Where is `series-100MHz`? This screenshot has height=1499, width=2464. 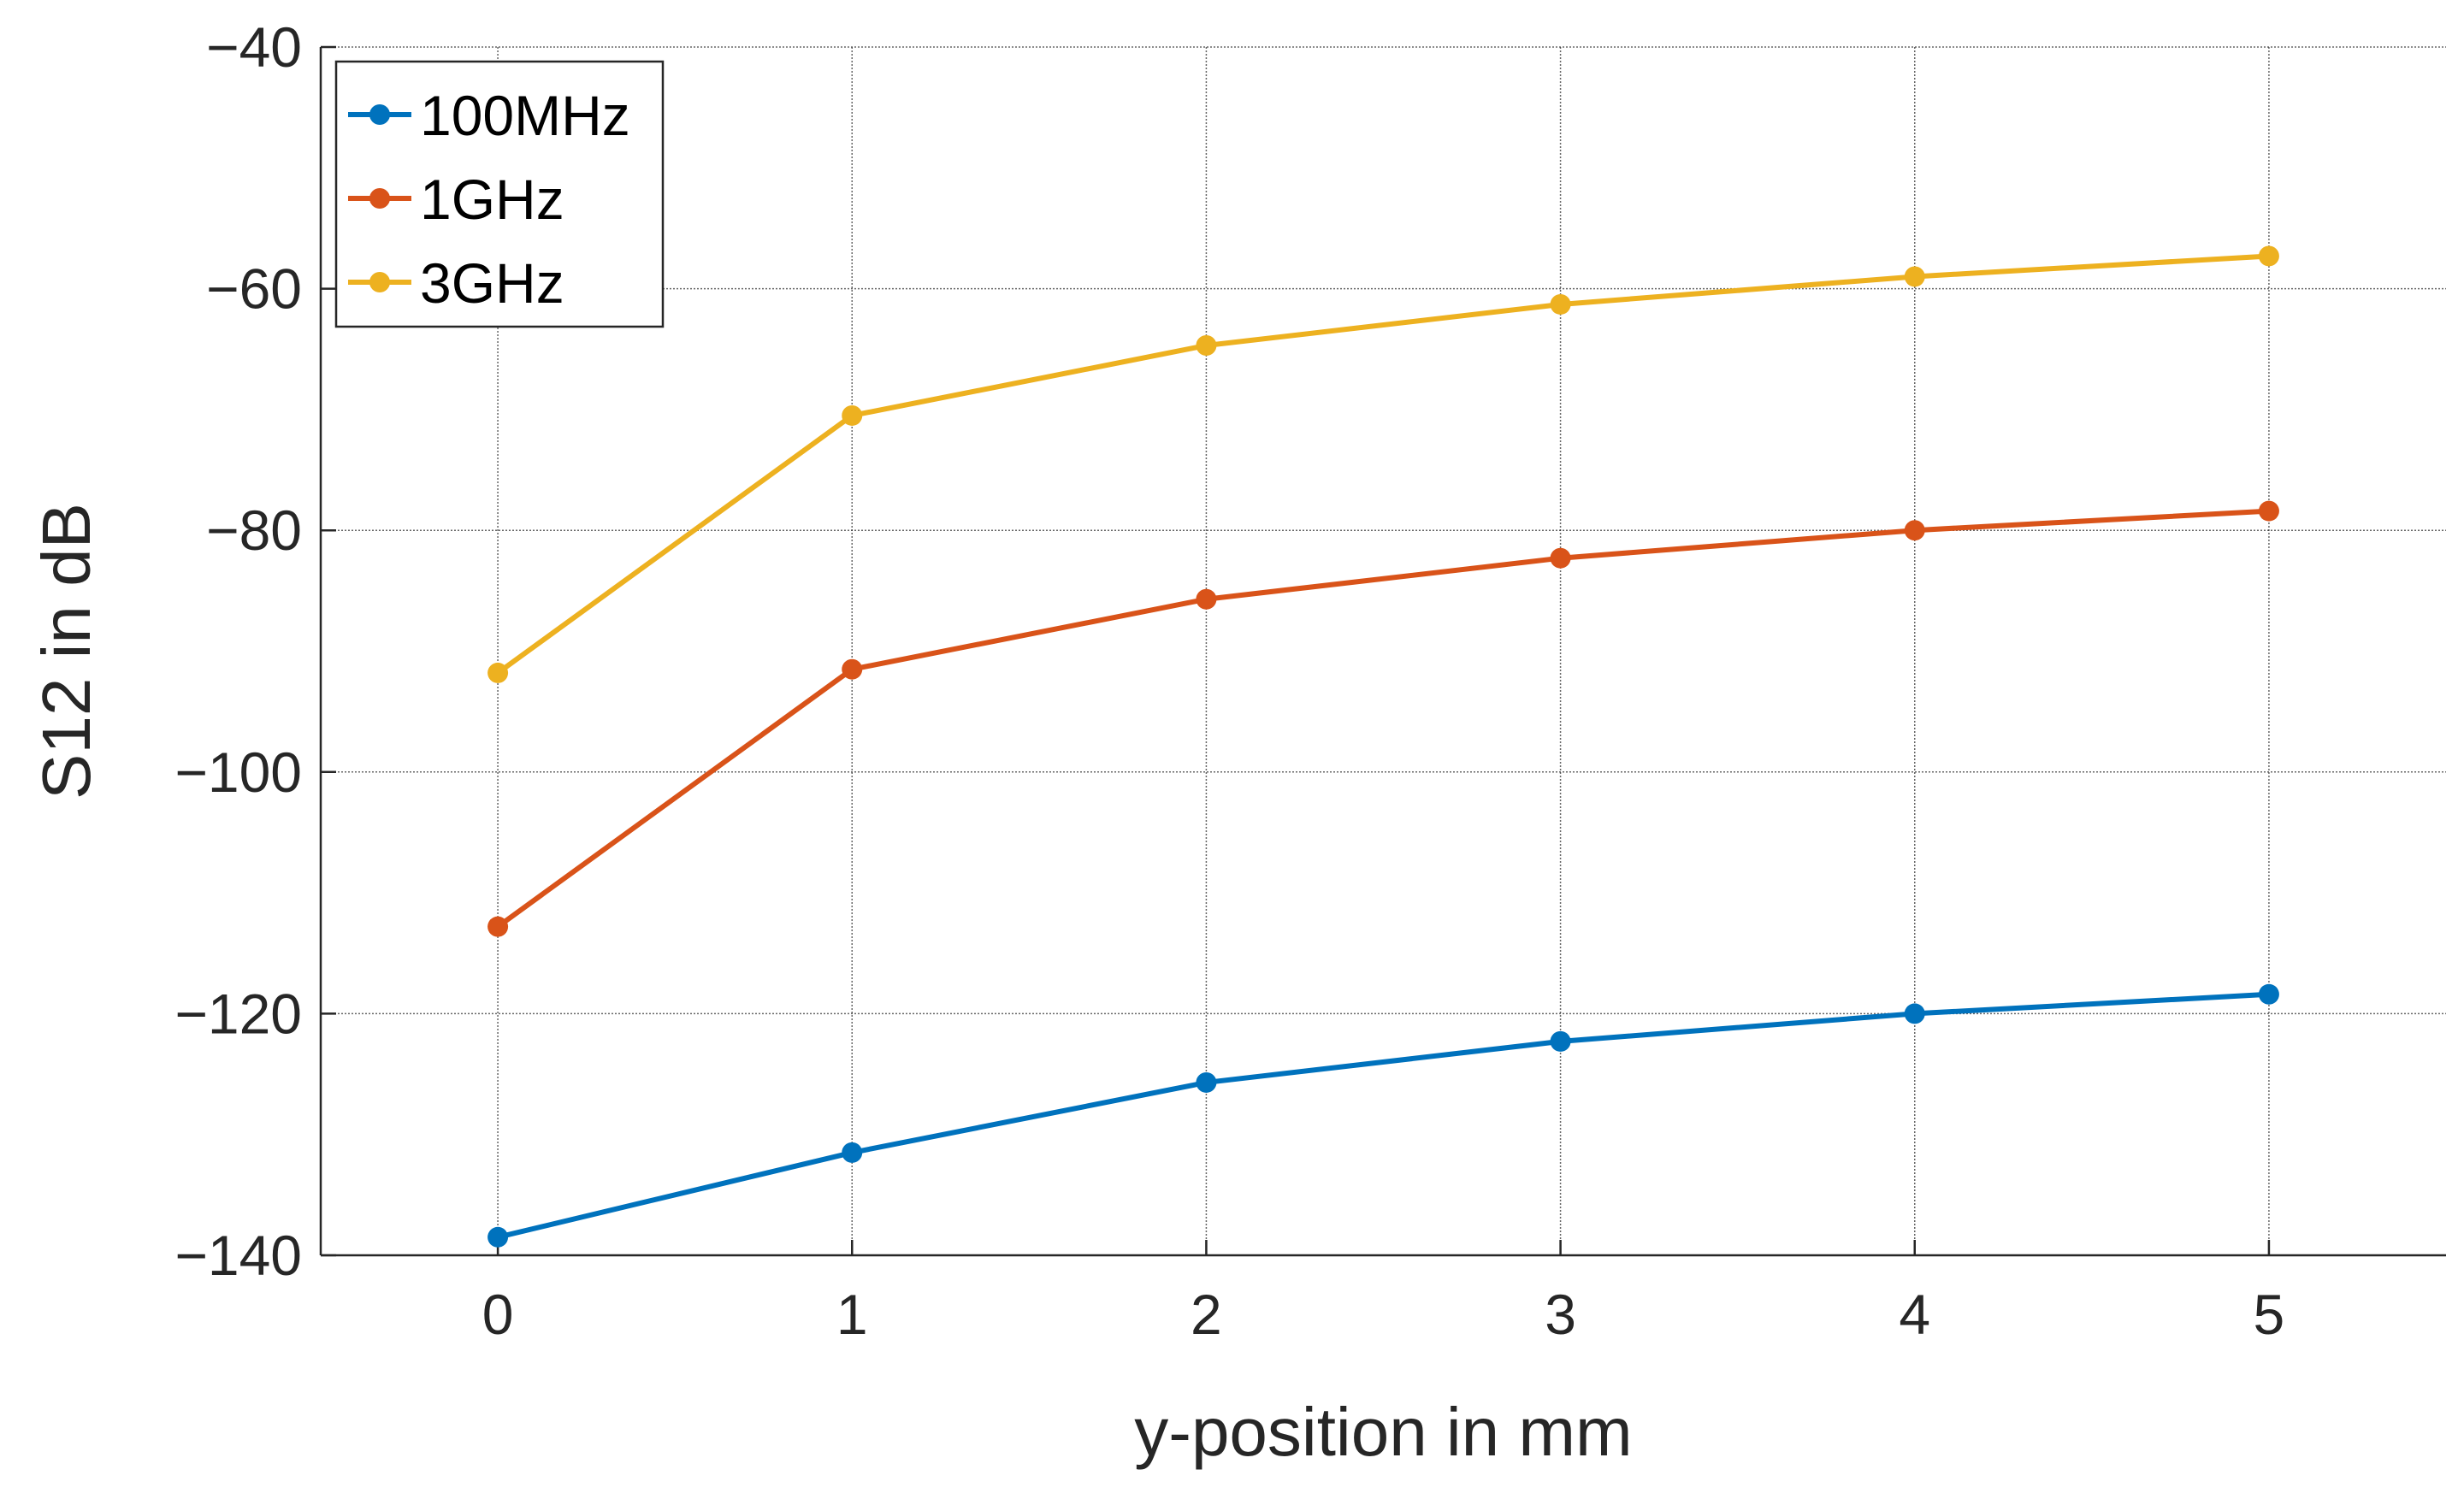 series-100MHz is located at coordinates (1383, 1115).